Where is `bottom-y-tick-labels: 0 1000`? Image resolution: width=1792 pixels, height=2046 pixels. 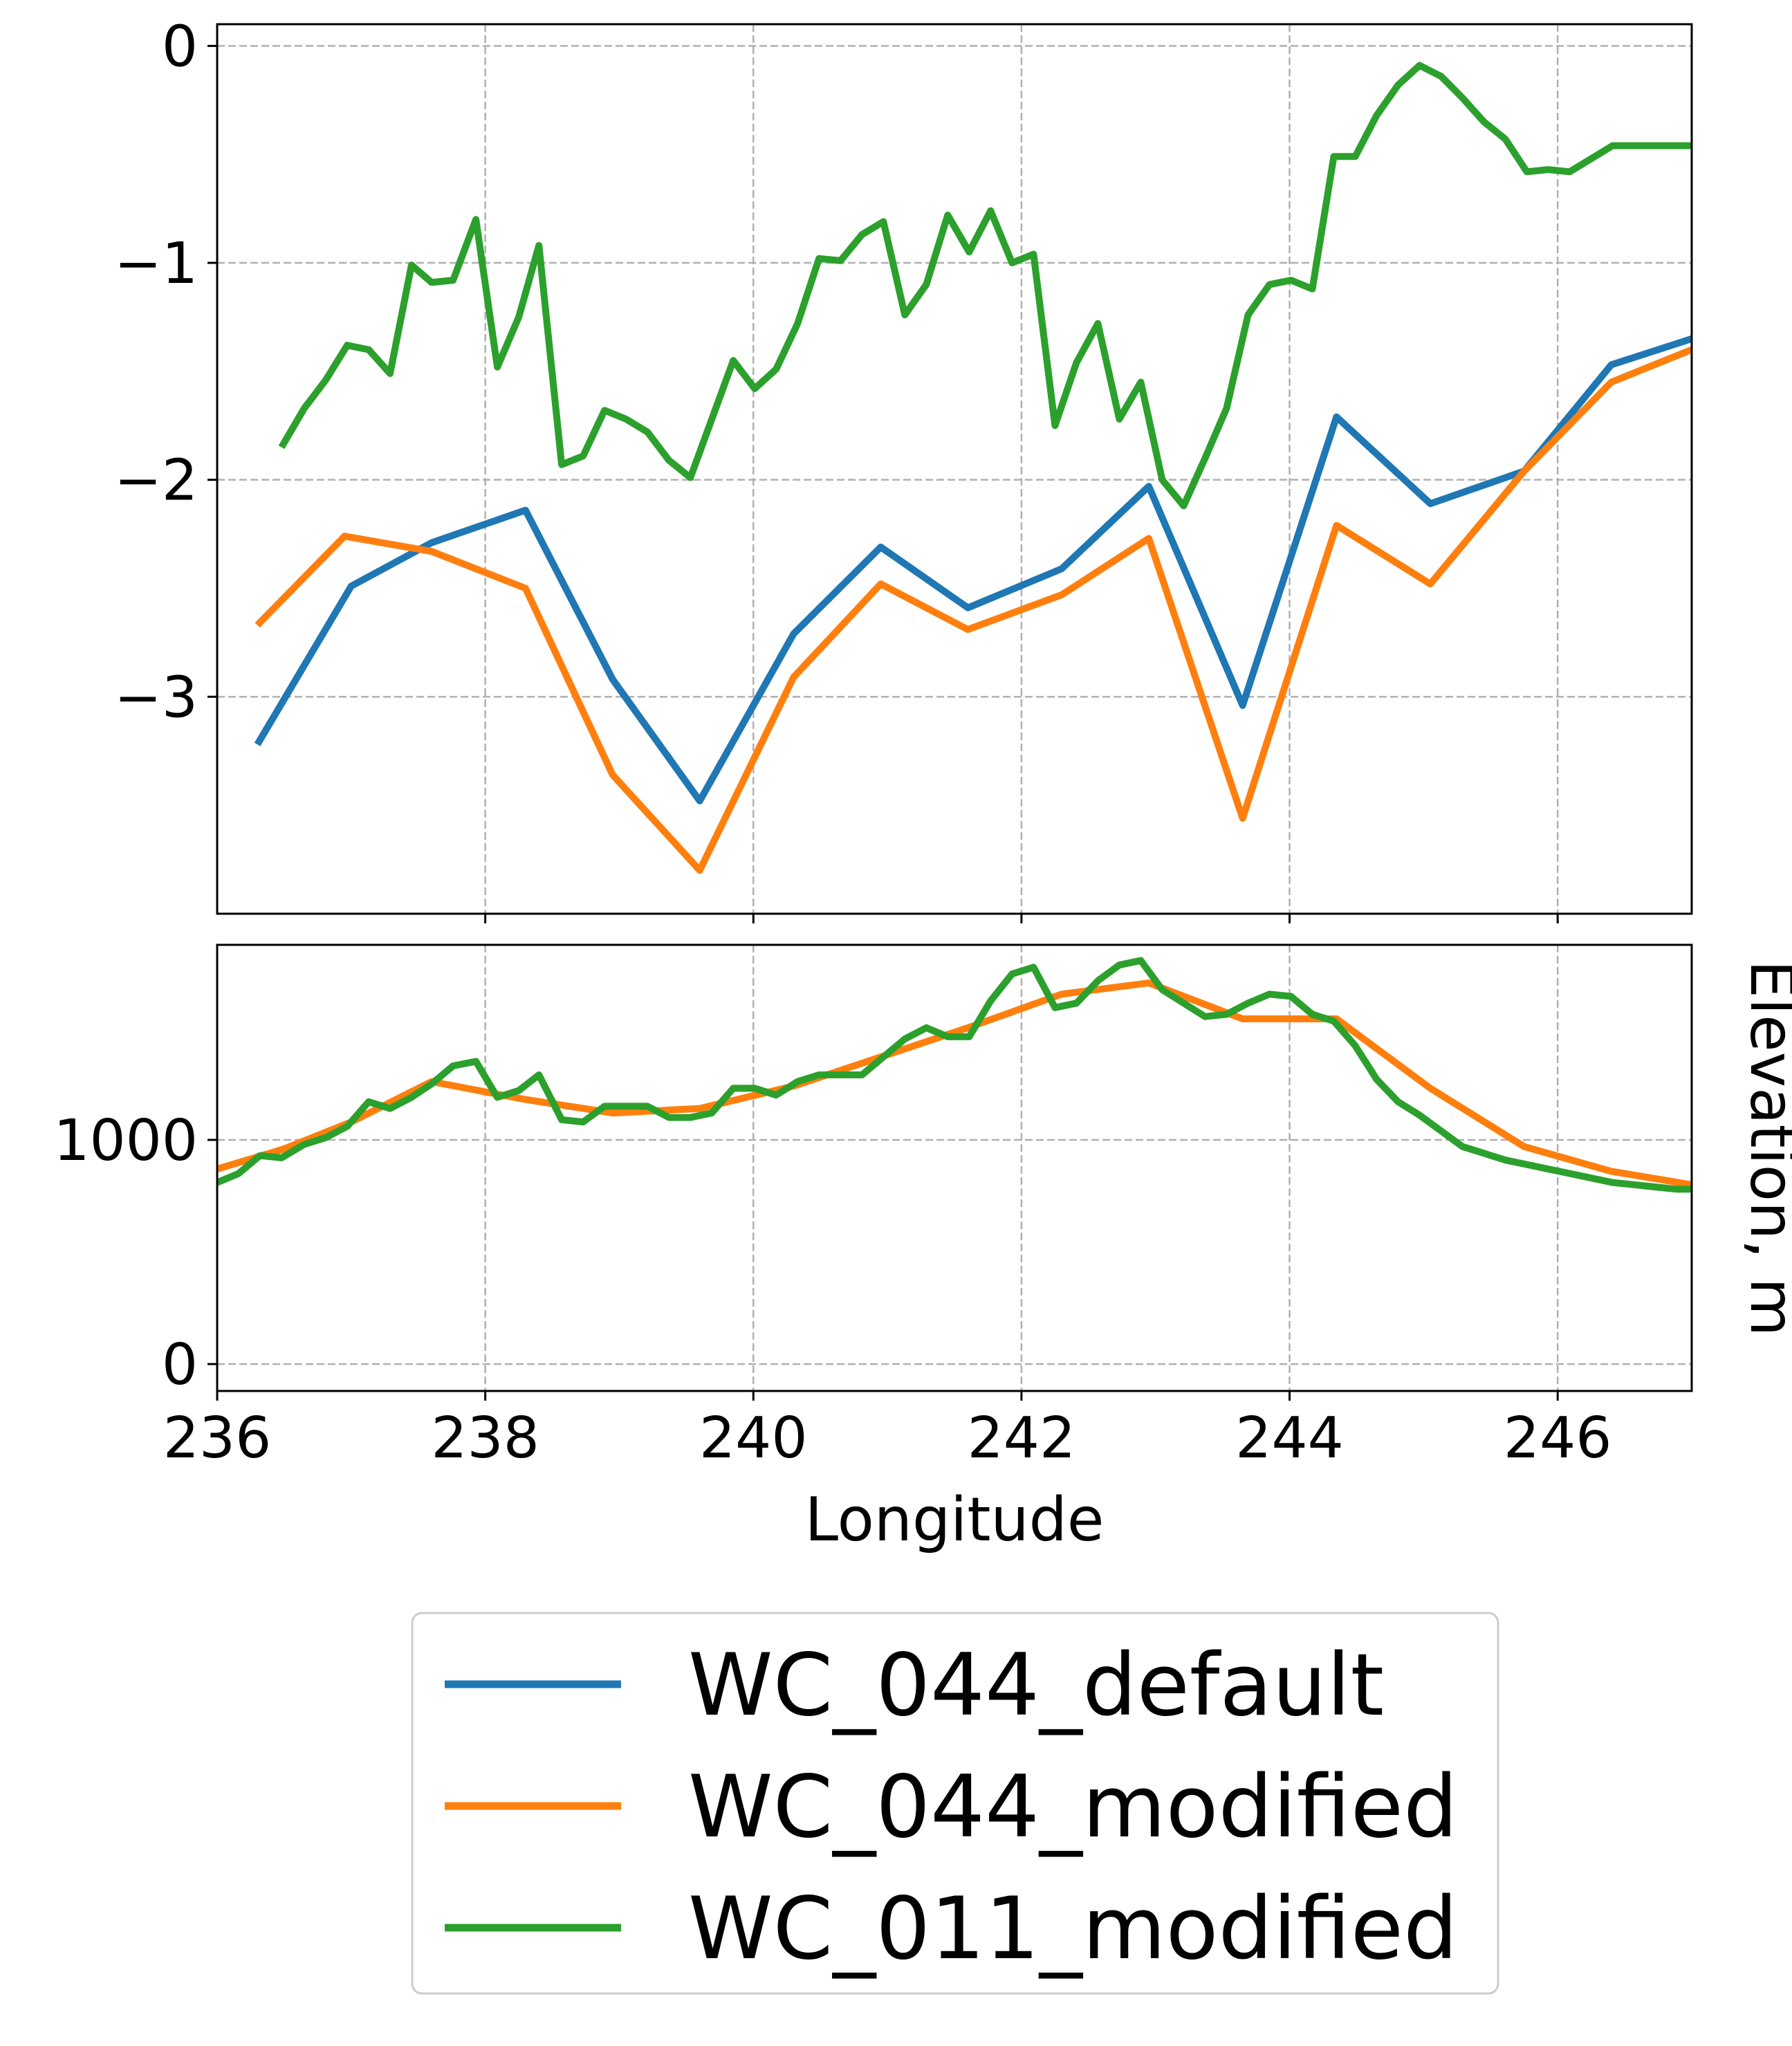 bottom-y-tick-labels: 0 1000 is located at coordinates (126, 1253).